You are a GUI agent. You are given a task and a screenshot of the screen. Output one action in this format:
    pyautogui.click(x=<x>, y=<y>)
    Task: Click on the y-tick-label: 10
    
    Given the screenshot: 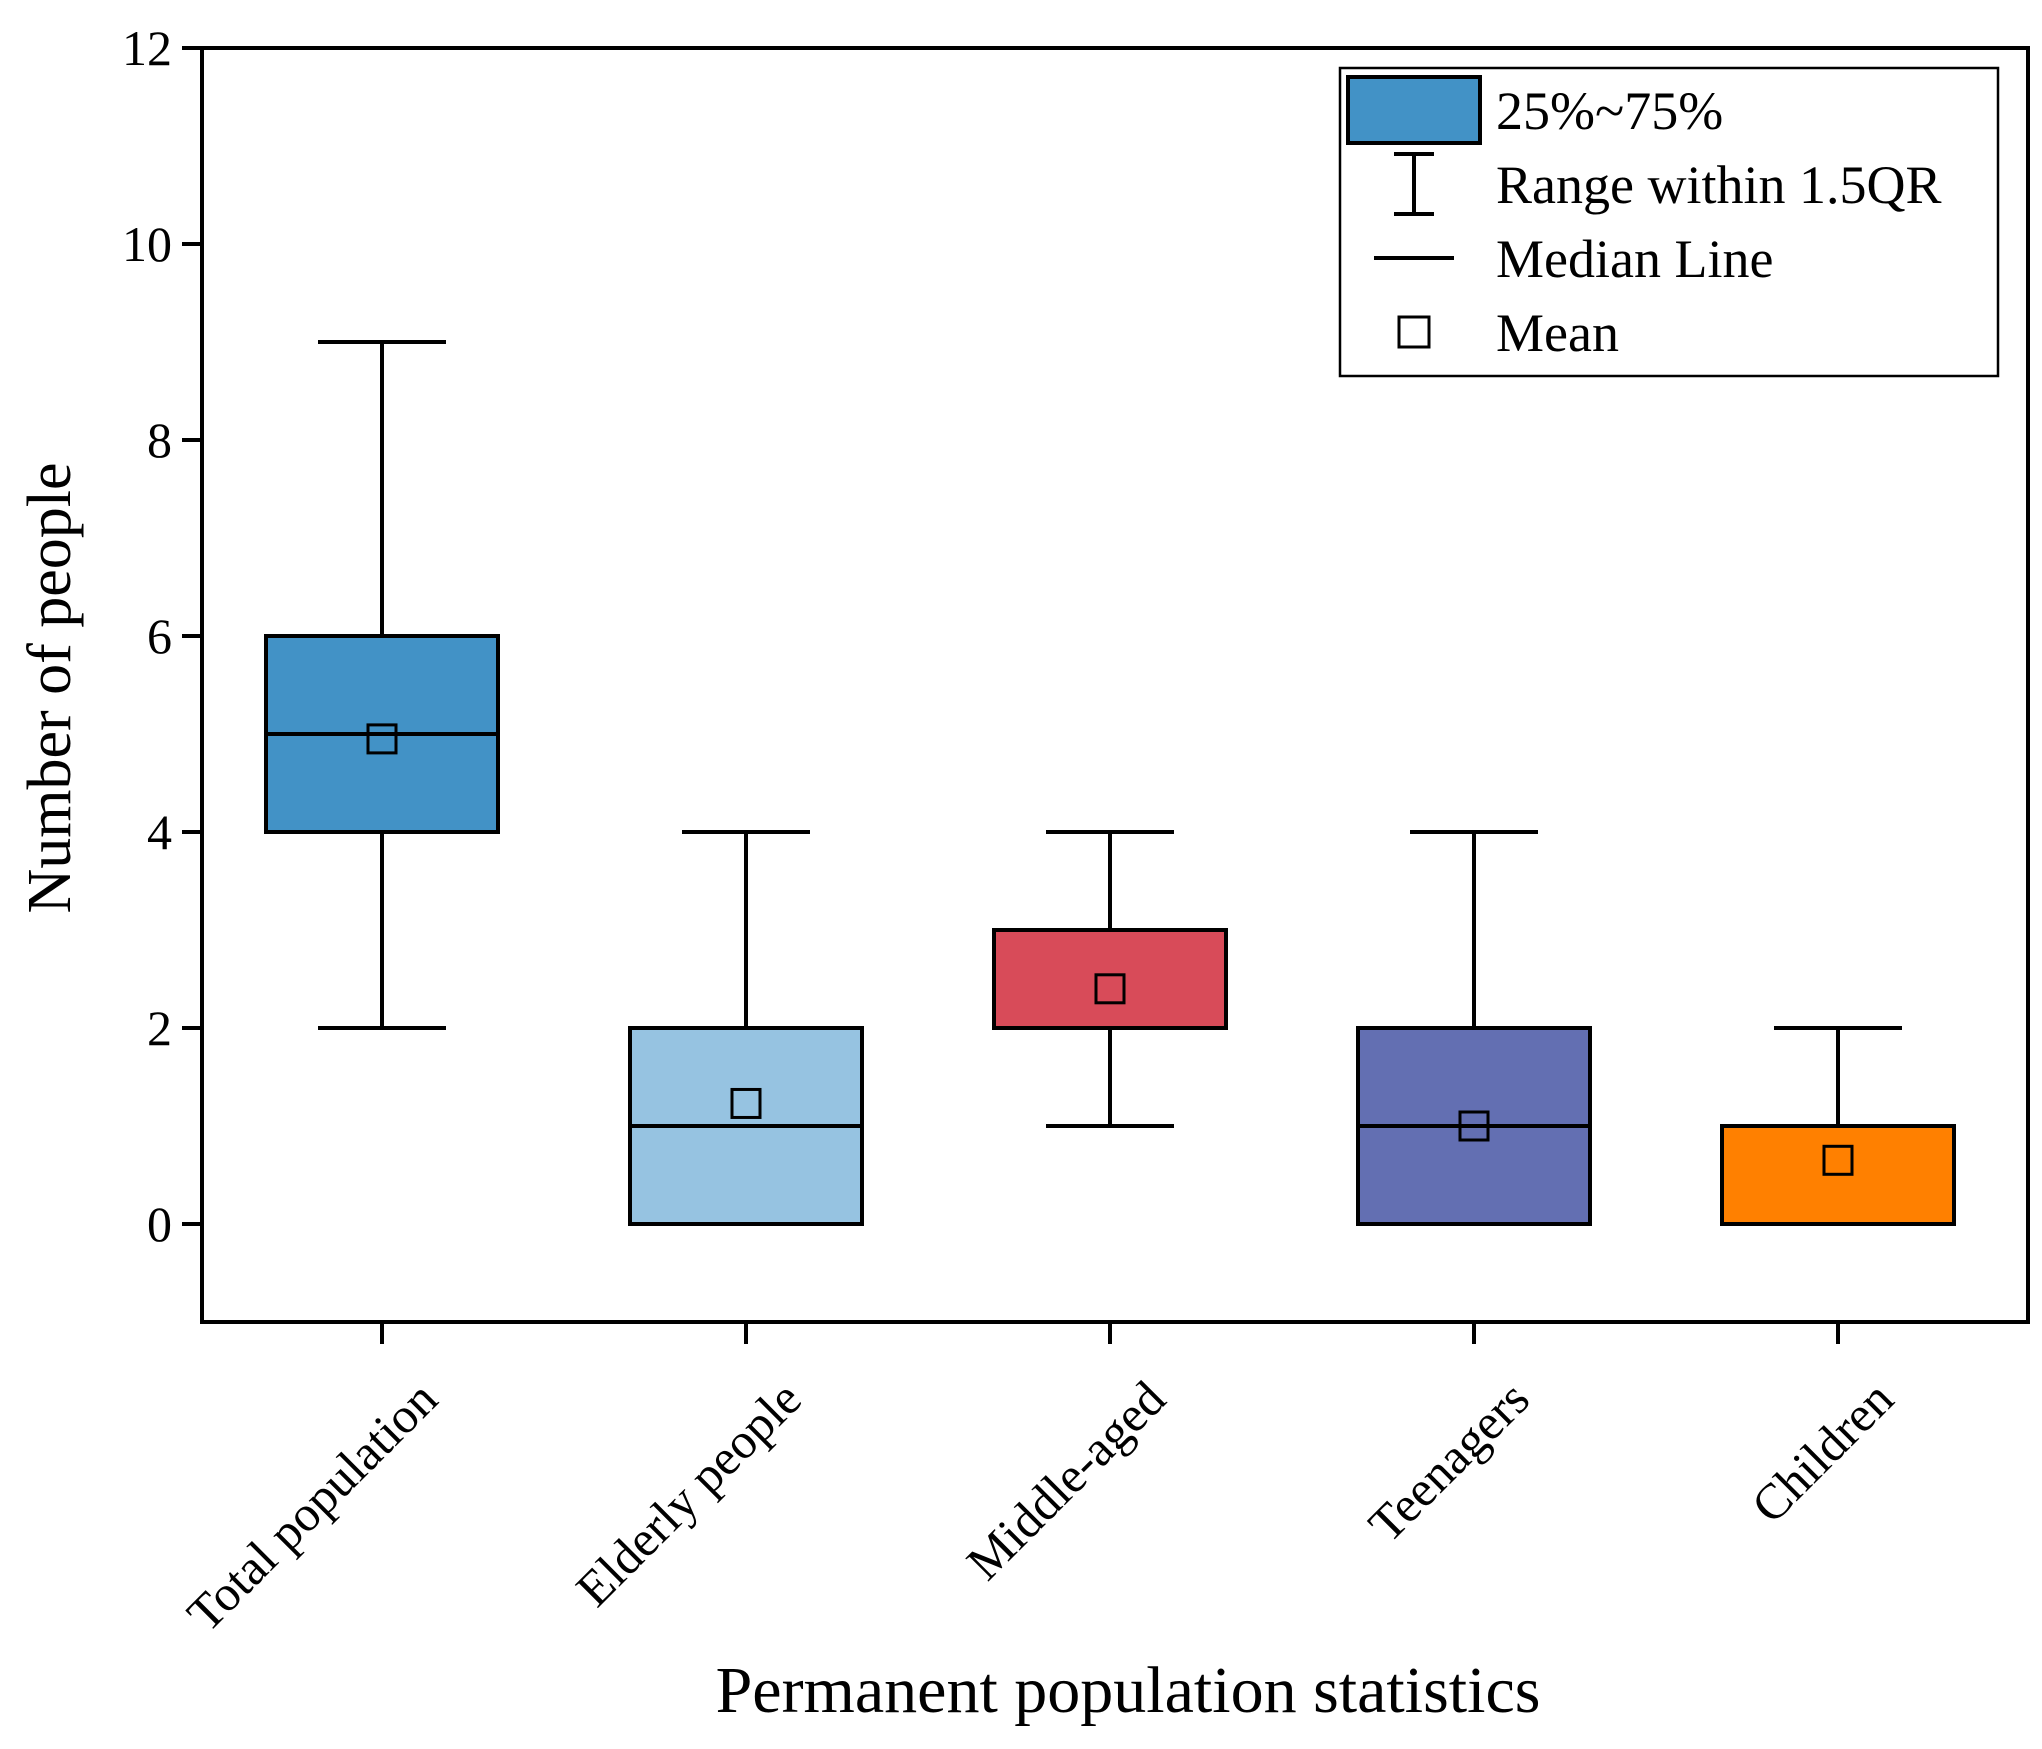 What is the action you would take?
    pyautogui.click(x=147, y=244)
    